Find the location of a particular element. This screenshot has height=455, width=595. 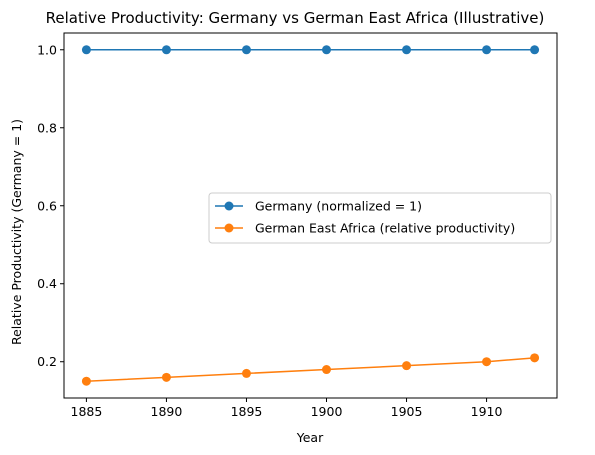

y-tick-label: 0.4 is located at coordinates (47, 283).